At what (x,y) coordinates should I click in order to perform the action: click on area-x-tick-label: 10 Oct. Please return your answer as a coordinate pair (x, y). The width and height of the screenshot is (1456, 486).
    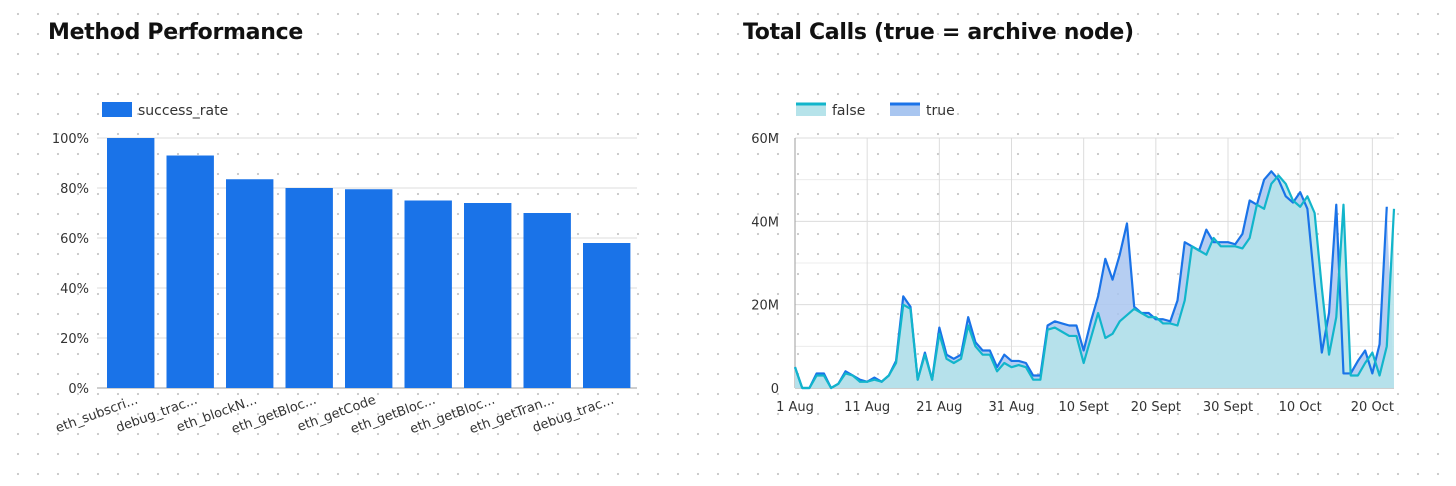
    Looking at the image, I should click on (1300, 407).